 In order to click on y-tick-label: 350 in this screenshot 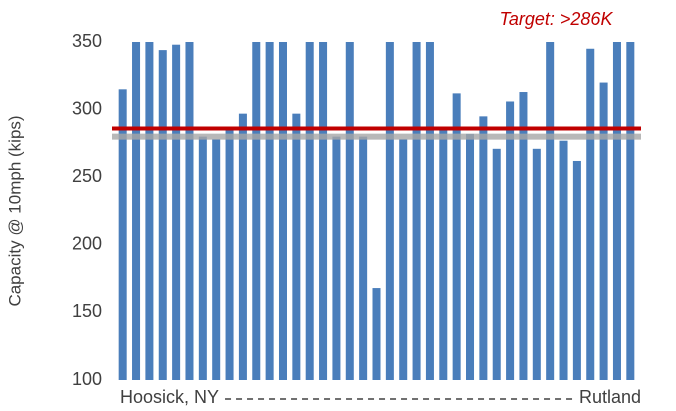, I will do `click(87, 41)`.